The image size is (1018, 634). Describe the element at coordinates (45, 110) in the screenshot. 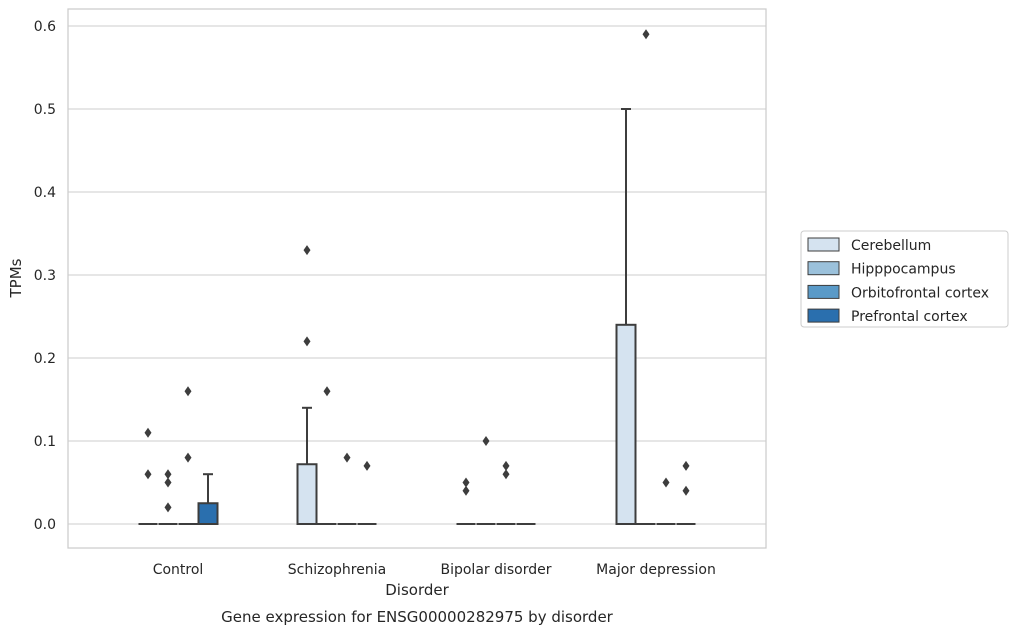

I see `y-tick-label: 0.5` at that location.